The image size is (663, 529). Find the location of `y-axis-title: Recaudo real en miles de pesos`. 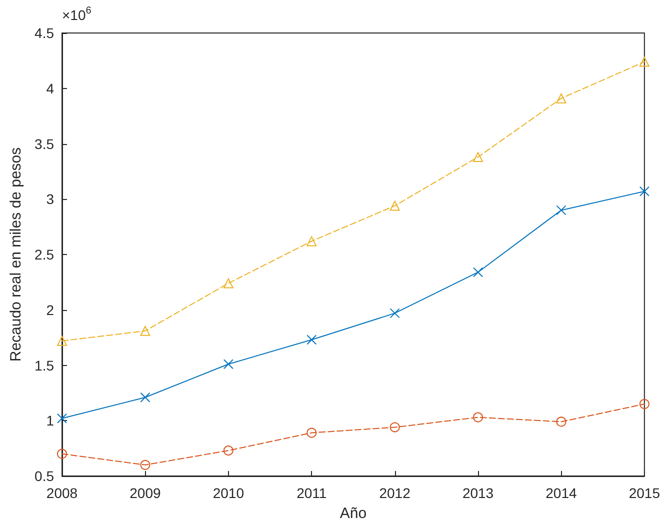

y-axis-title: Recaudo real en miles de pesos is located at coordinates (16, 254).